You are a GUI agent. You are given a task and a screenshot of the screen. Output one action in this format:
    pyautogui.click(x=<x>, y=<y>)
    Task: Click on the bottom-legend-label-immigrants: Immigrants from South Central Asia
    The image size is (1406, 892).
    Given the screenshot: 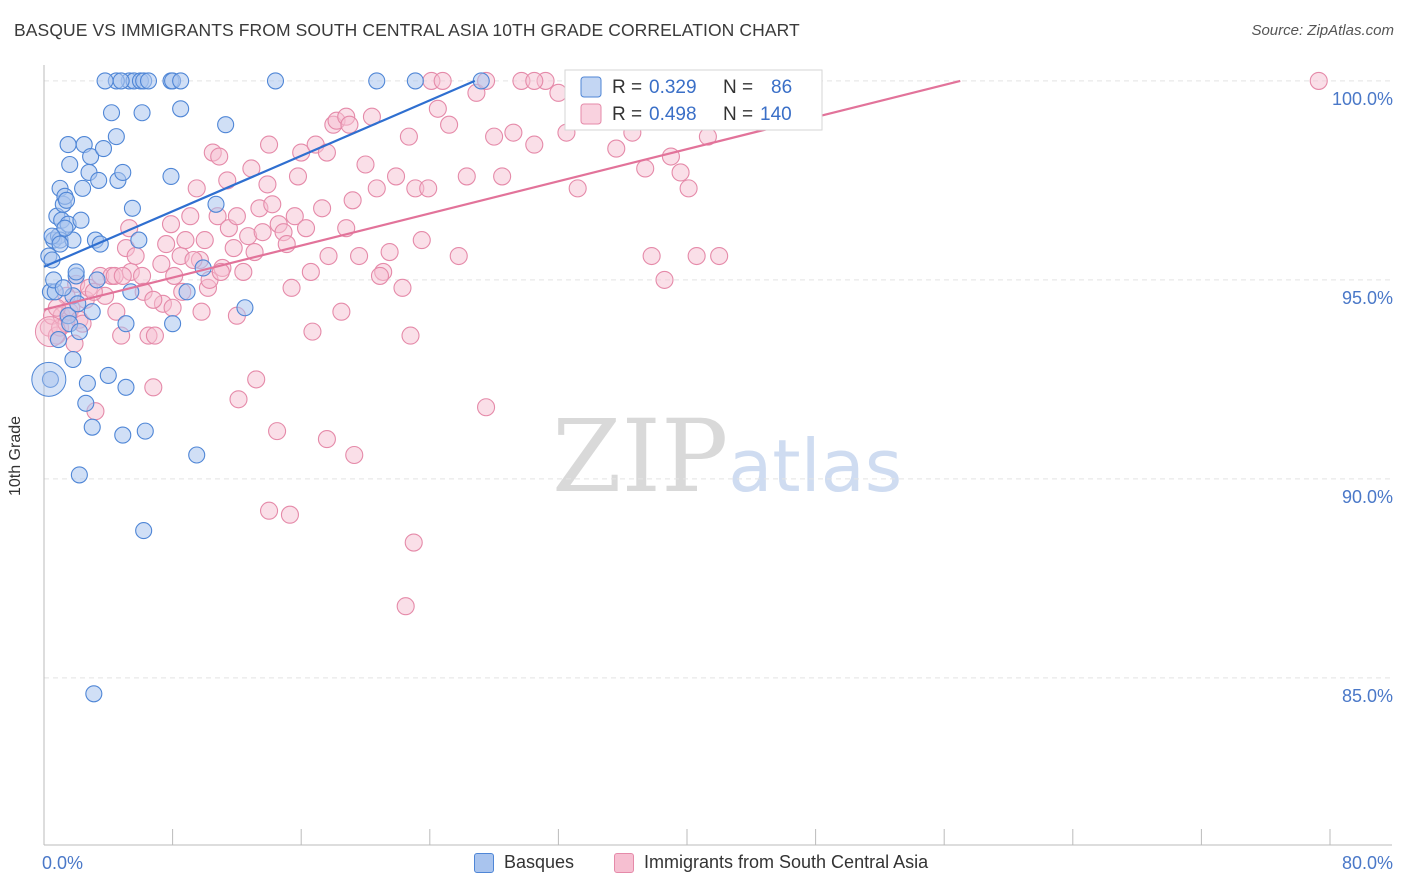 What is the action you would take?
    pyautogui.click(x=786, y=862)
    